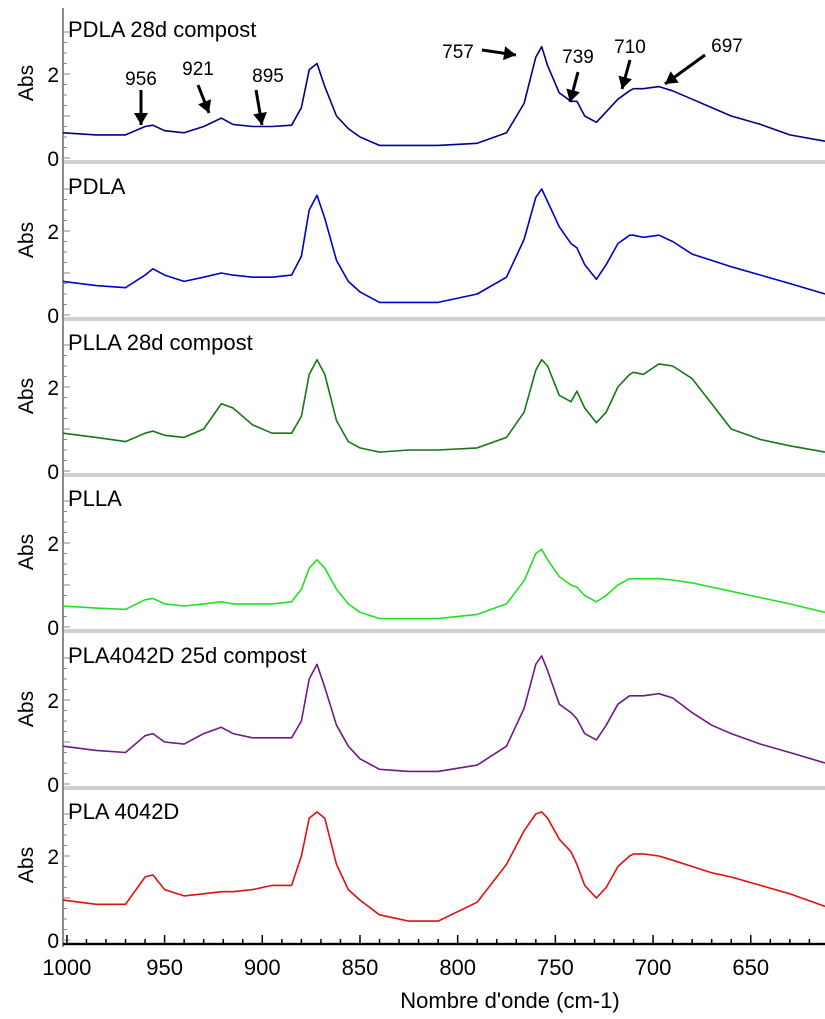 The image size is (825, 1019). What do you see at coordinates (95, 498) in the screenshot?
I see `panel-title: PLLA` at bounding box center [95, 498].